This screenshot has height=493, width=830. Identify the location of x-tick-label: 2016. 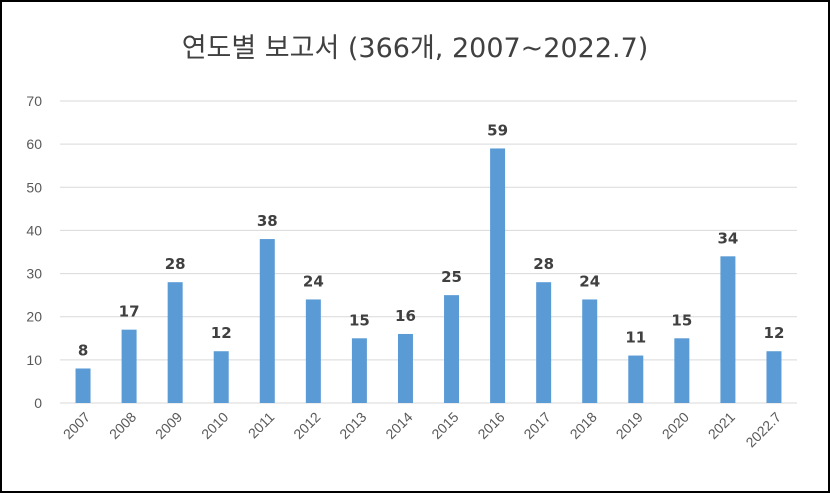
(490, 425).